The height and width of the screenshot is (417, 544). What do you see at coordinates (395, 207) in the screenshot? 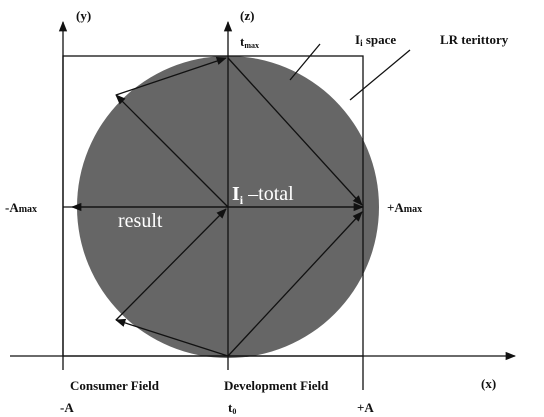
I see `label-main: +A` at bounding box center [395, 207].